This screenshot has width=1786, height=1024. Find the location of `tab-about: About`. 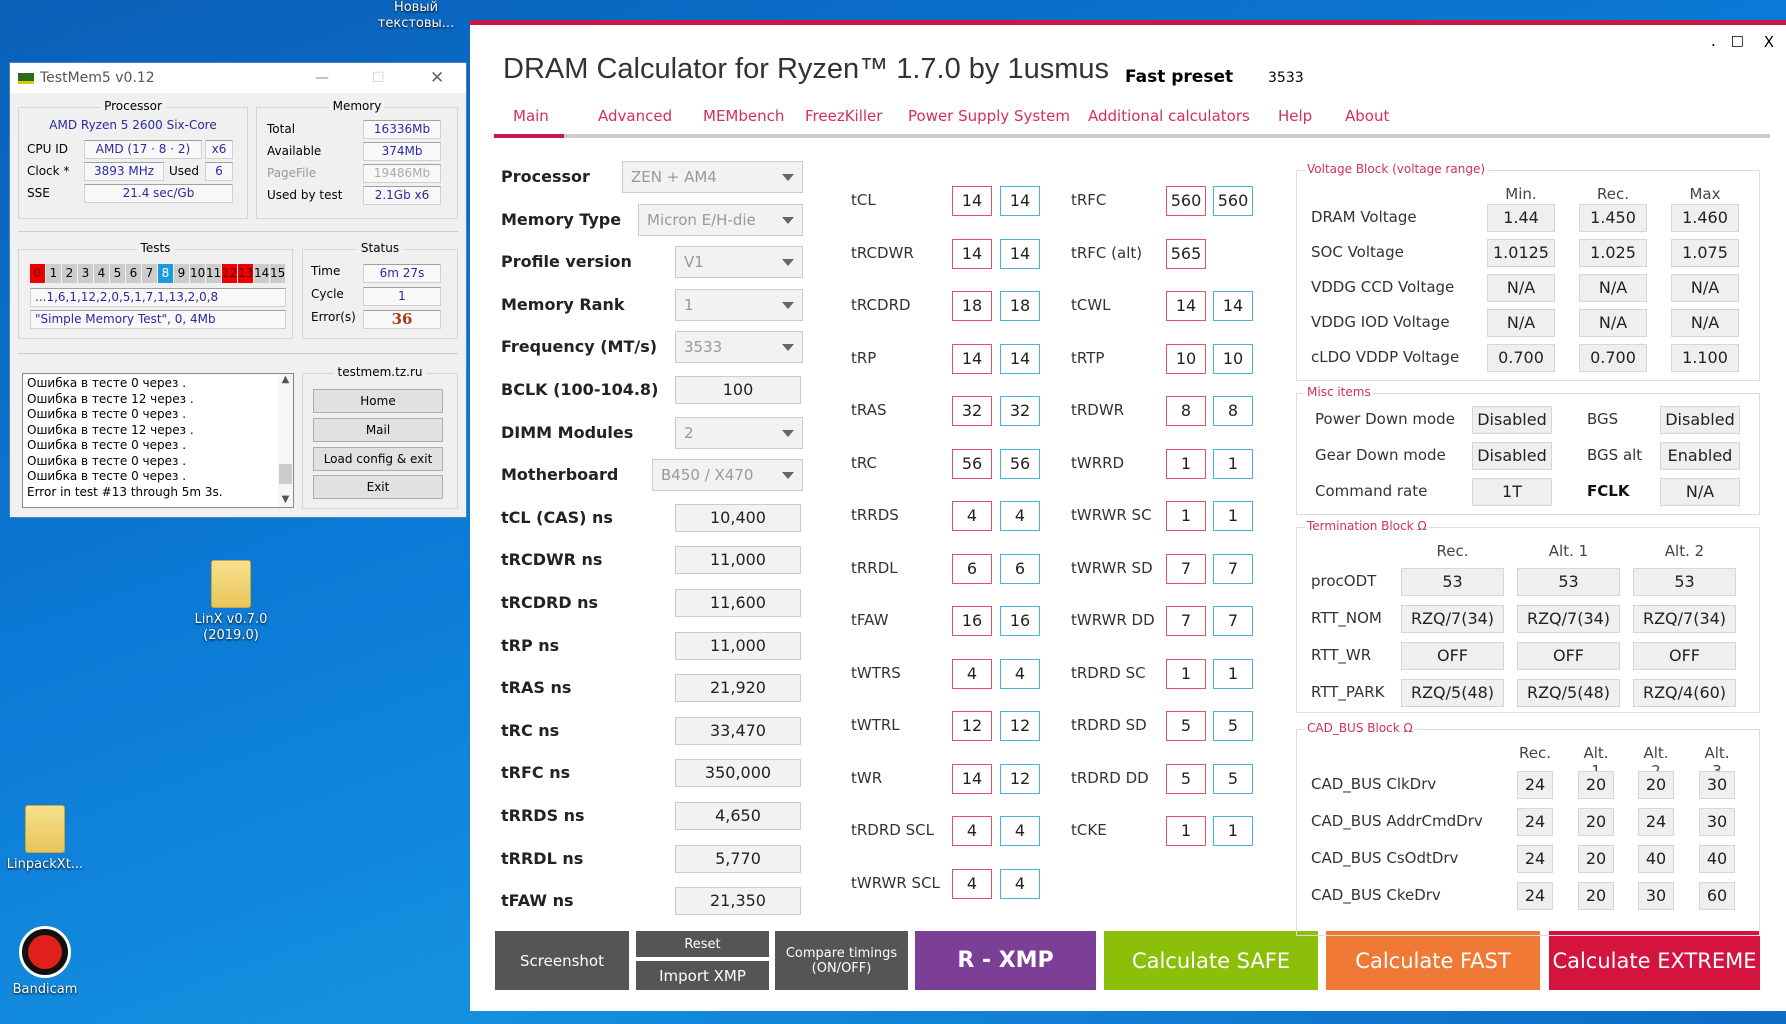

tab-about: About is located at coordinates (1367, 116).